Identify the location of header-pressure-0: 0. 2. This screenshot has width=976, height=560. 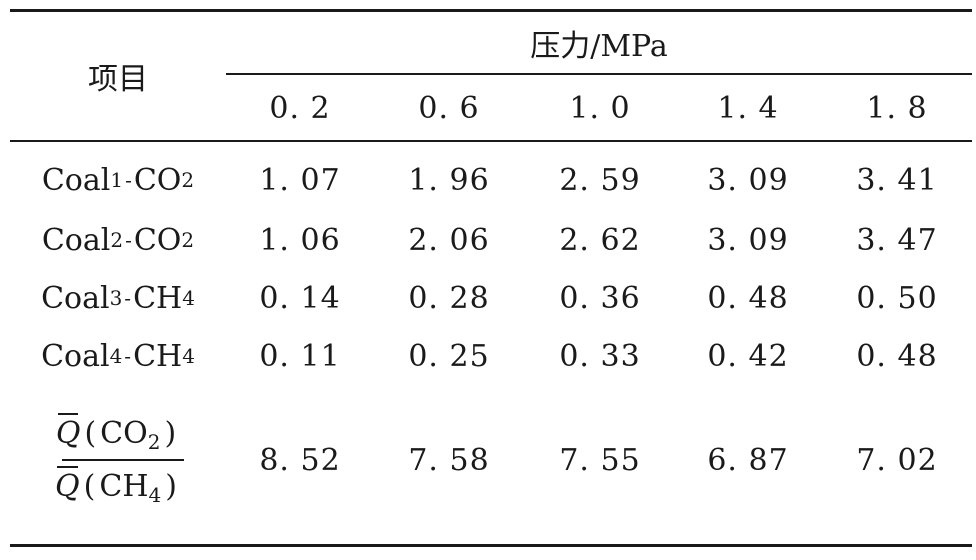
(300, 108).